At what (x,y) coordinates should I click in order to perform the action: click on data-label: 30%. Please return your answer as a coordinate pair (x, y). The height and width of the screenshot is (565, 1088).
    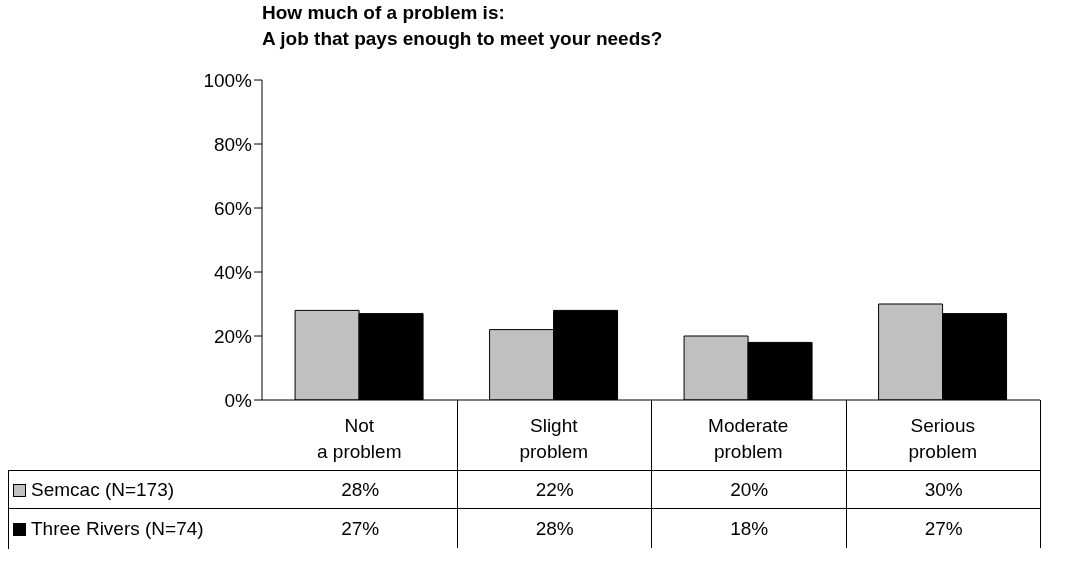
    Looking at the image, I should click on (943, 490).